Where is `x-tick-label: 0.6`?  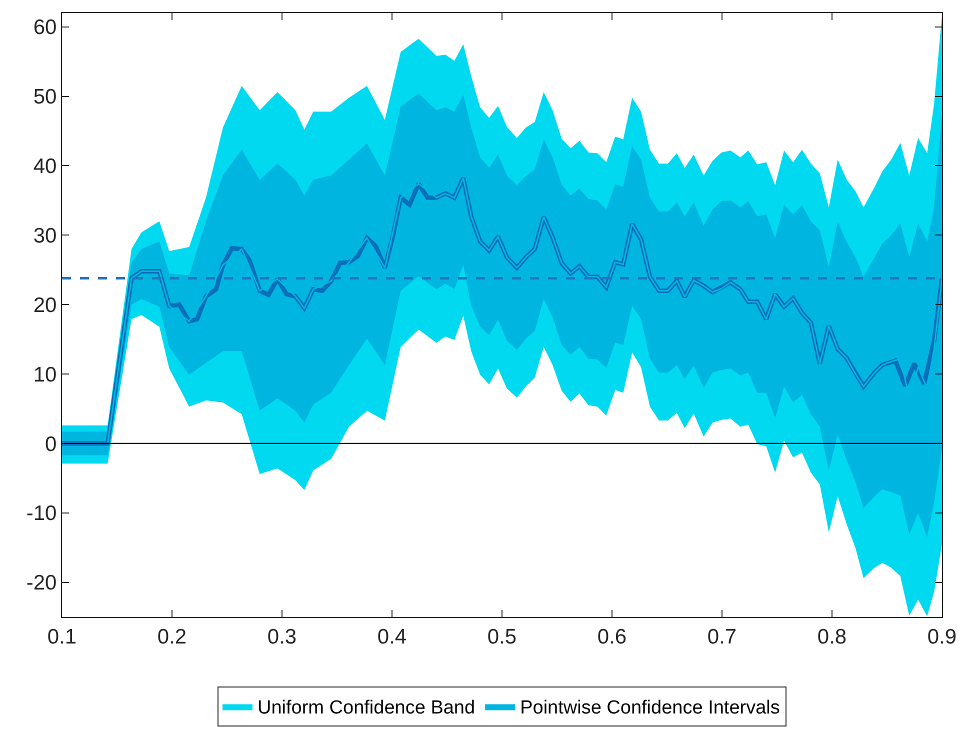
x-tick-label: 0.6 is located at coordinates (612, 636).